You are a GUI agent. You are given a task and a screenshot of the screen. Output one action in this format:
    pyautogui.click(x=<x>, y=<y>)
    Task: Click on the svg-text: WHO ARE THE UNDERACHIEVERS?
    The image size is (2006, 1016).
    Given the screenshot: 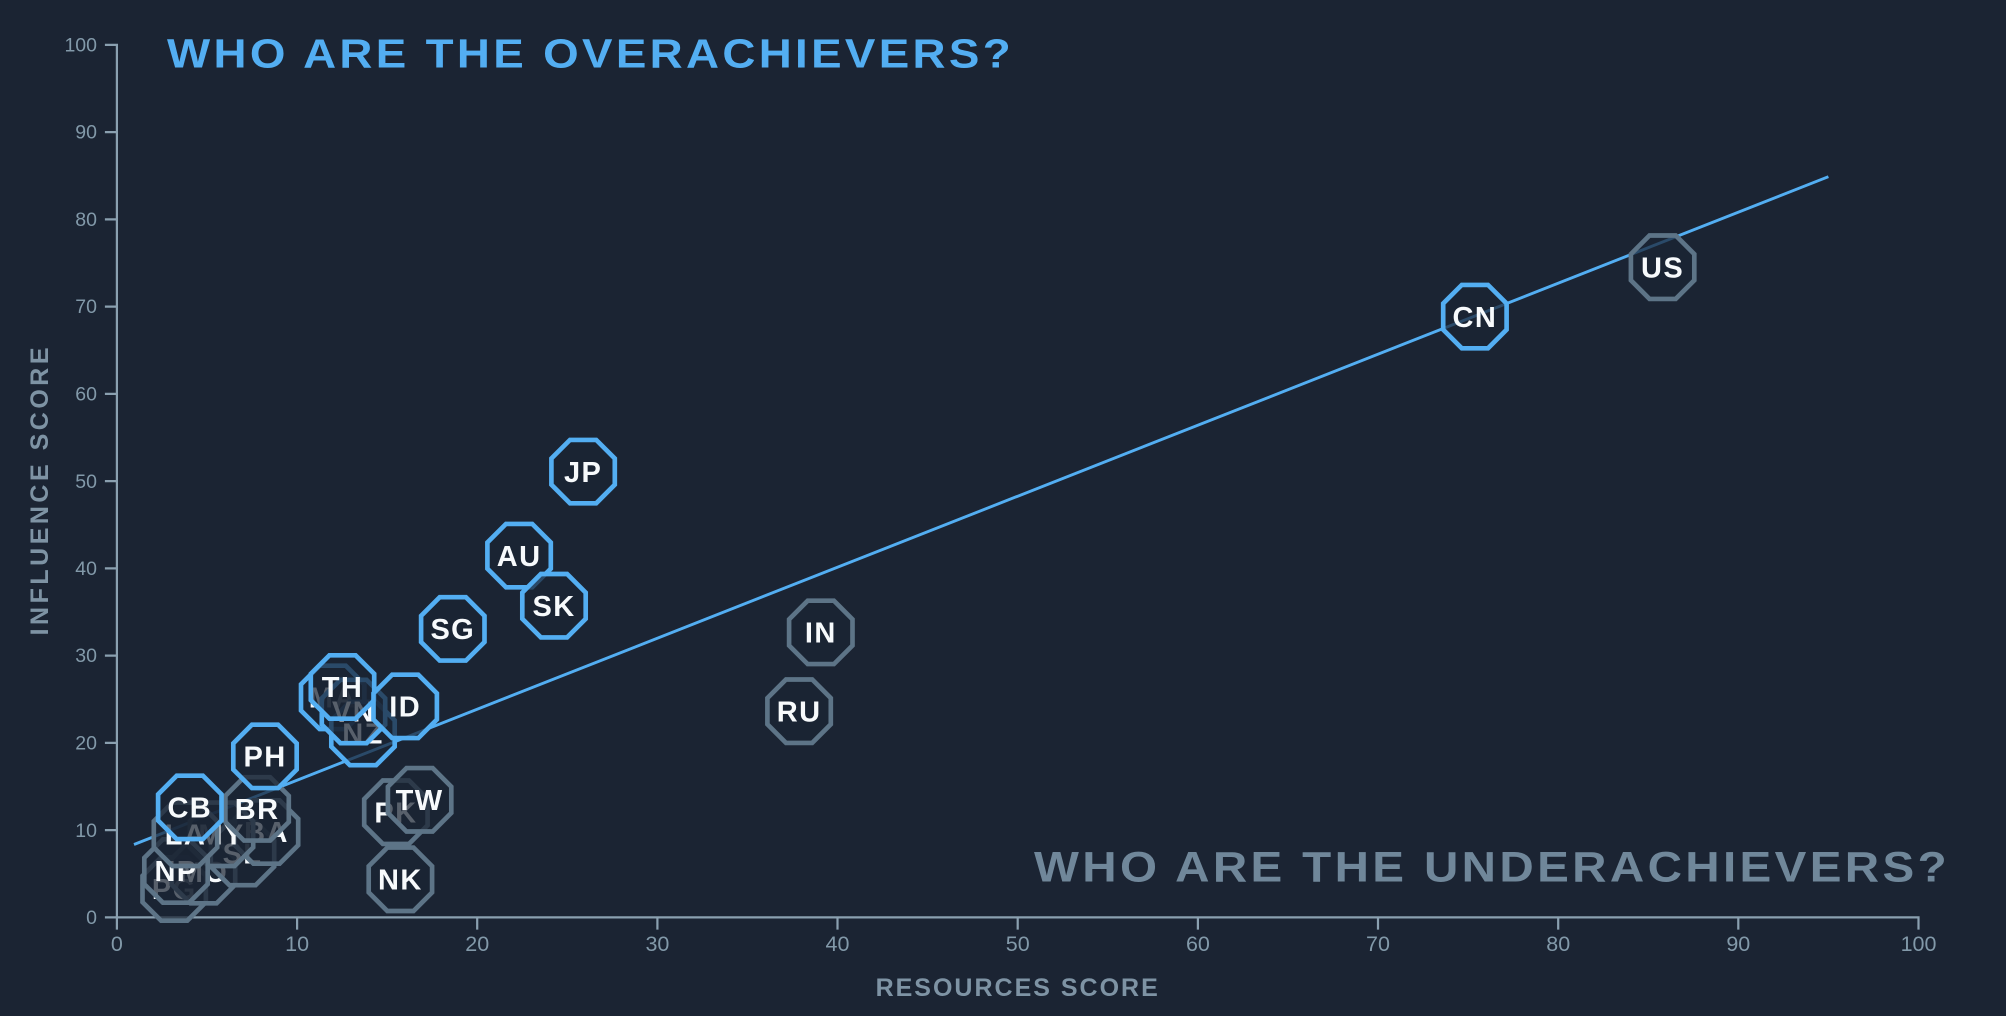 What is the action you would take?
    pyautogui.click(x=1492, y=868)
    